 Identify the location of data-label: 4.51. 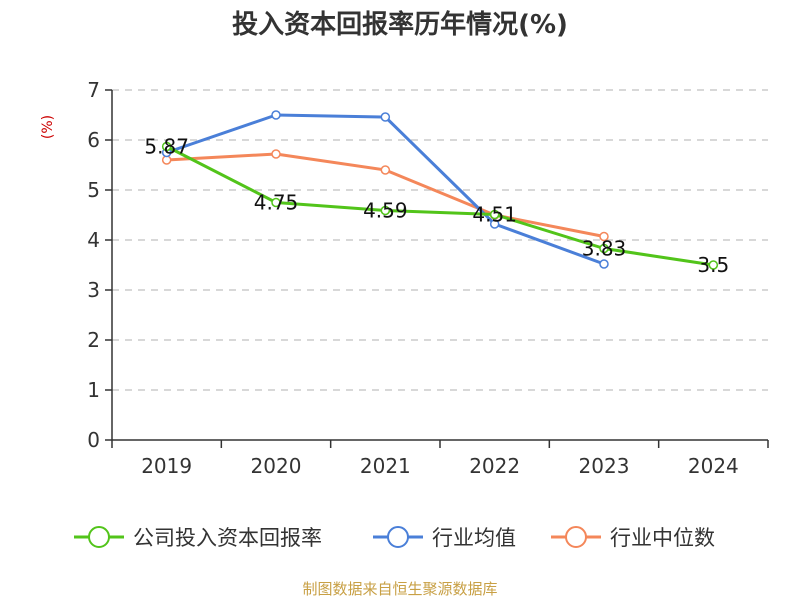
(494, 215).